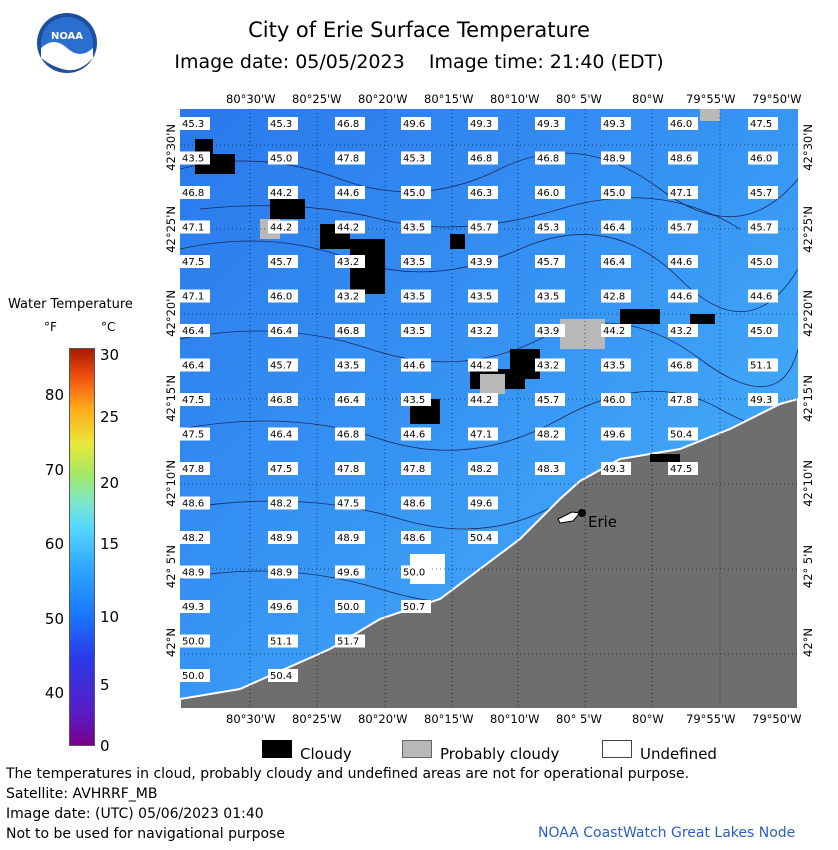 The height and width of the screenshot is (850, 838). I want to click on temperature-value-text: 46.4, so click(193, 331).